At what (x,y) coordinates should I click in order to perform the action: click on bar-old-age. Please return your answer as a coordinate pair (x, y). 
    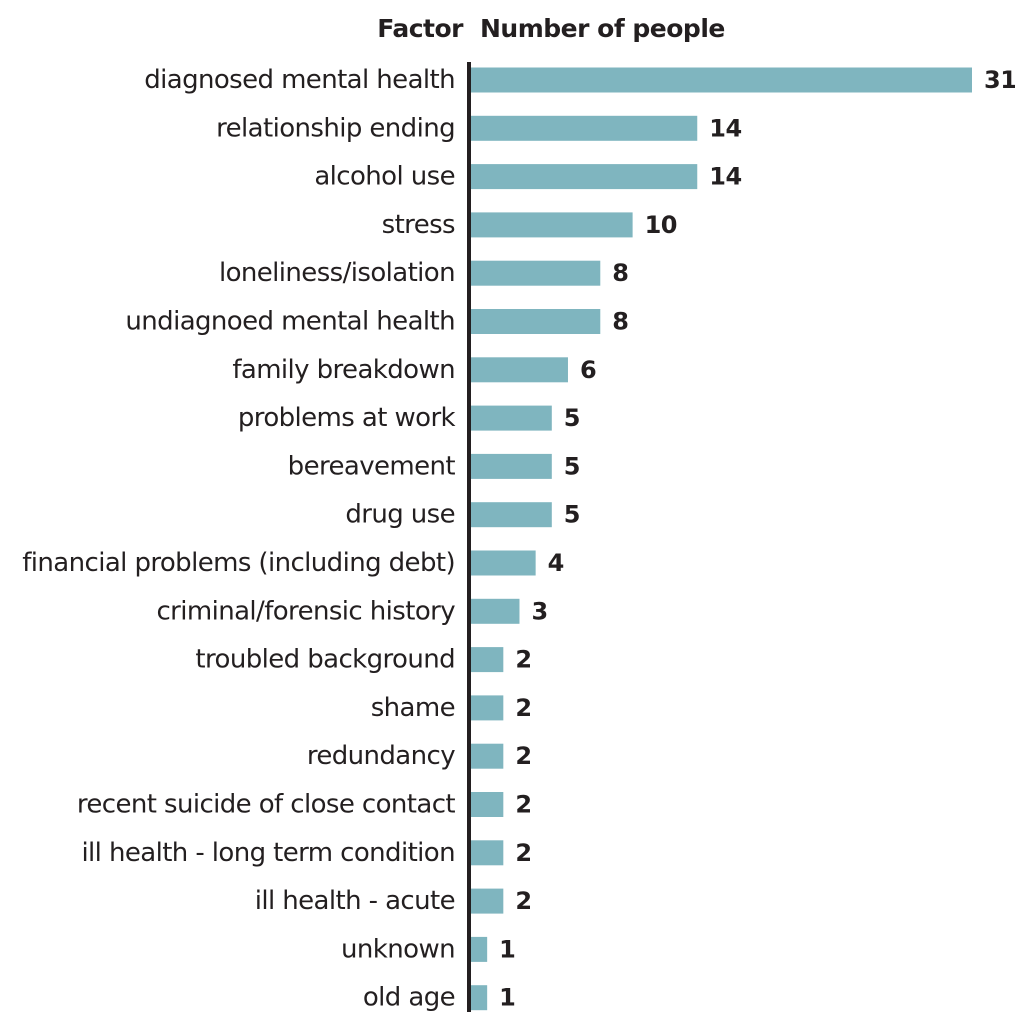
    Looking at the image, I should click on (479, 998).